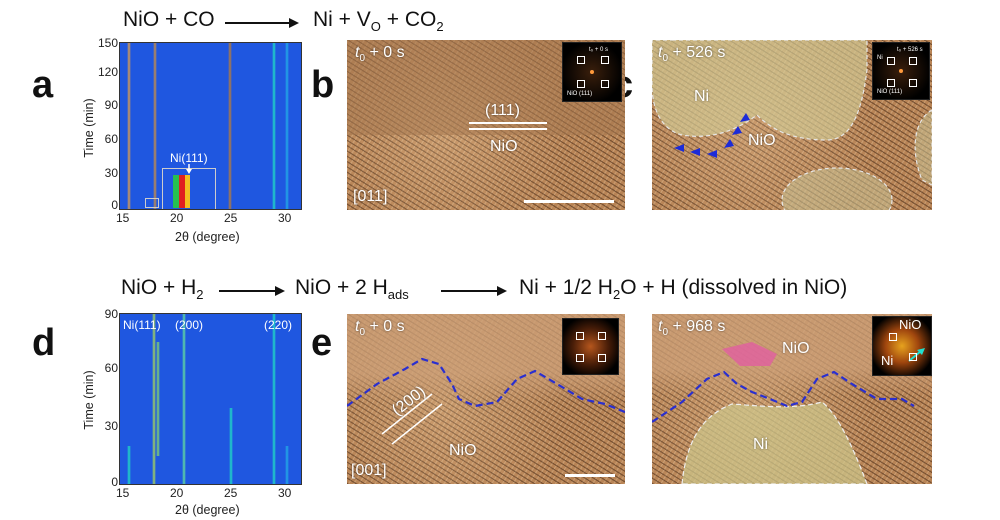 This screenshot has width=1000, height=520. What do you see at coordinates (200, 295) in the screenshot?
I see `eq2-part1-sub: 2` at bounding box center [200, 295].